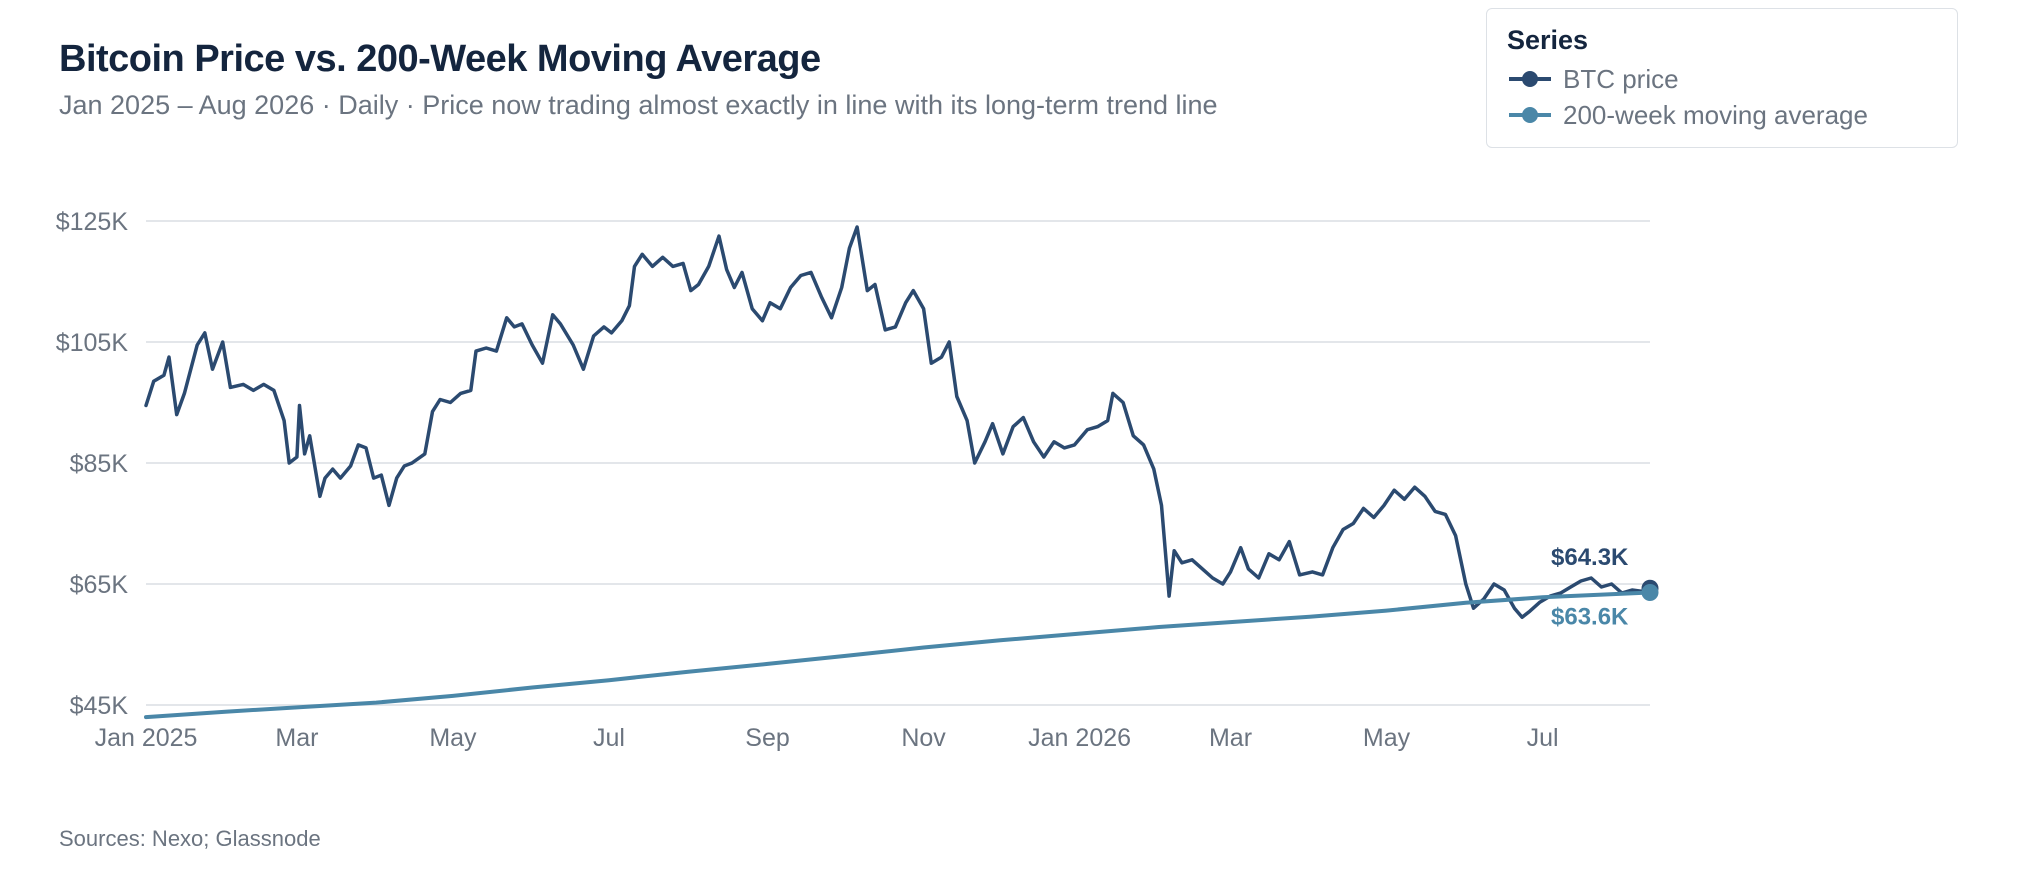 The image size is (2026, 896). Describe the element at coordinates (146, 738) in the screenshot. I see `x-tick-label-0: Jan 2025` at that location.